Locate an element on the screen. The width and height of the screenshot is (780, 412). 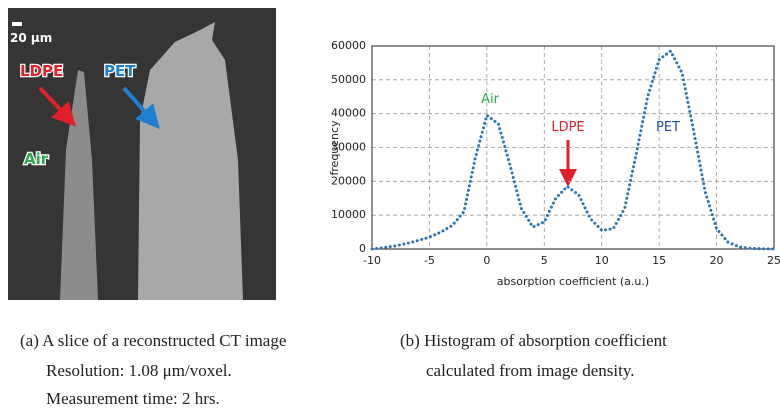
caption: (a) A slice of a reconstructed CT image is located at coordinates (153, 340).